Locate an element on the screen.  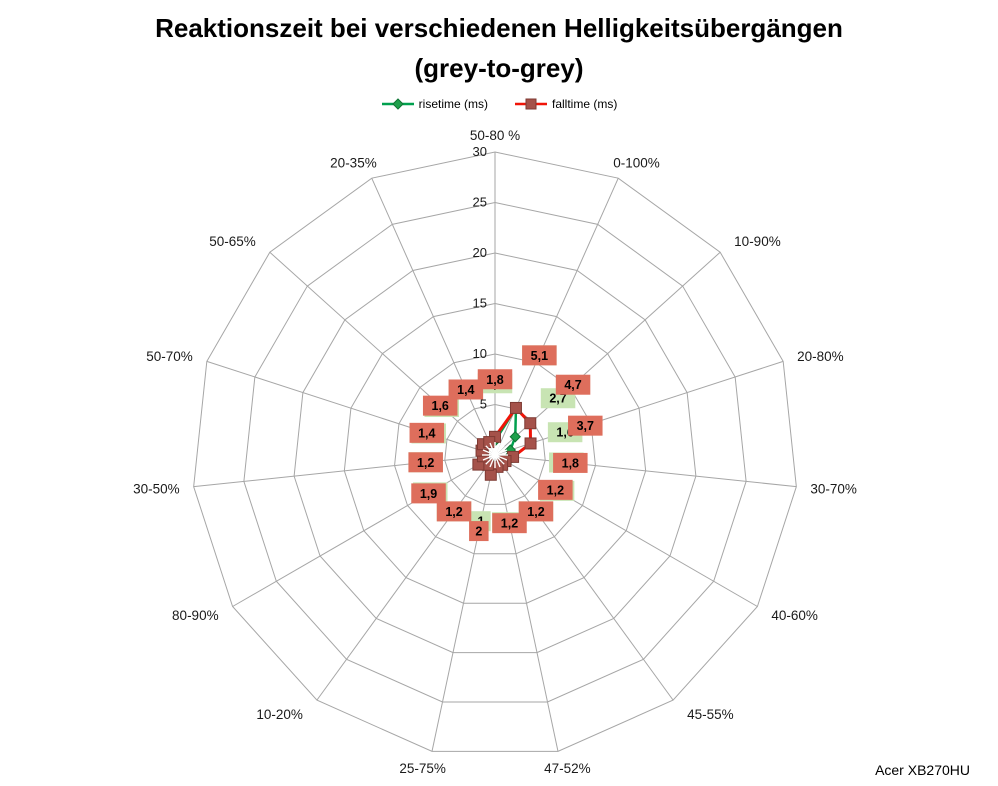
device-model-label: Acer XB270HU is located at coordinates (922, 770).